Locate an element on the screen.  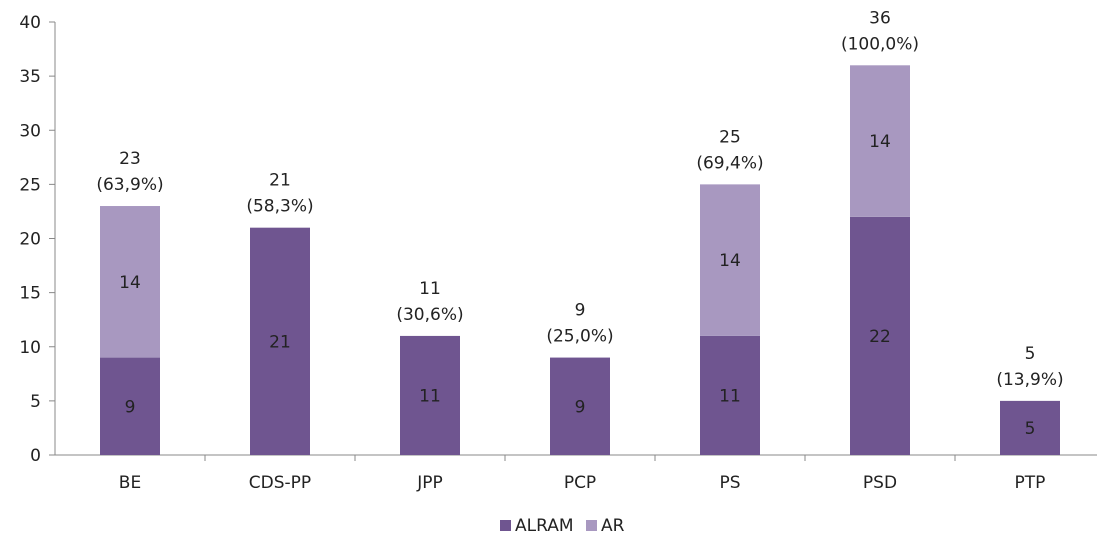
total-value-label: 23 is located at coordinates (130, 159).